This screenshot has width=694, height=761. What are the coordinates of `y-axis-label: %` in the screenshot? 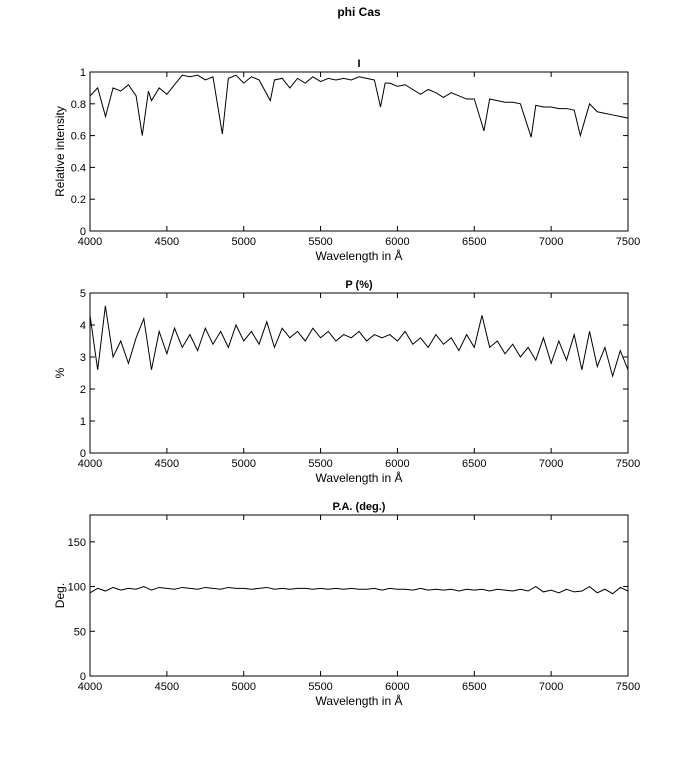 It's located at (60, 372).